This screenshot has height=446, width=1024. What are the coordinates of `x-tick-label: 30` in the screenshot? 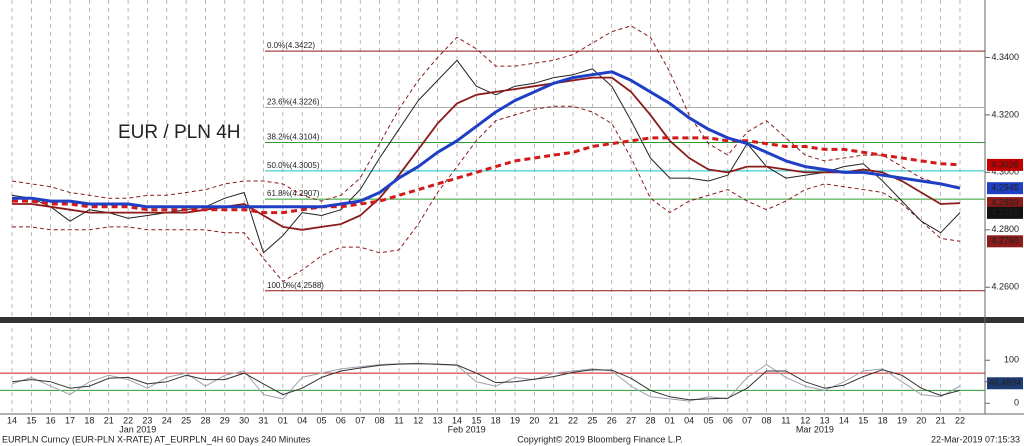 It's located at (244, 420).